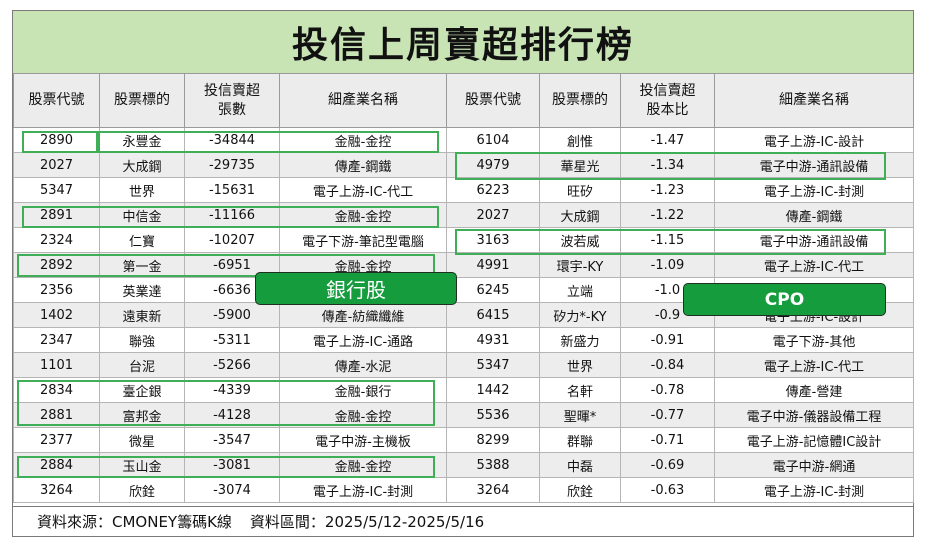 The height and width of the screenshot is (547, 931). I want to click on left-code-cell: 2891, so click(56, 215).